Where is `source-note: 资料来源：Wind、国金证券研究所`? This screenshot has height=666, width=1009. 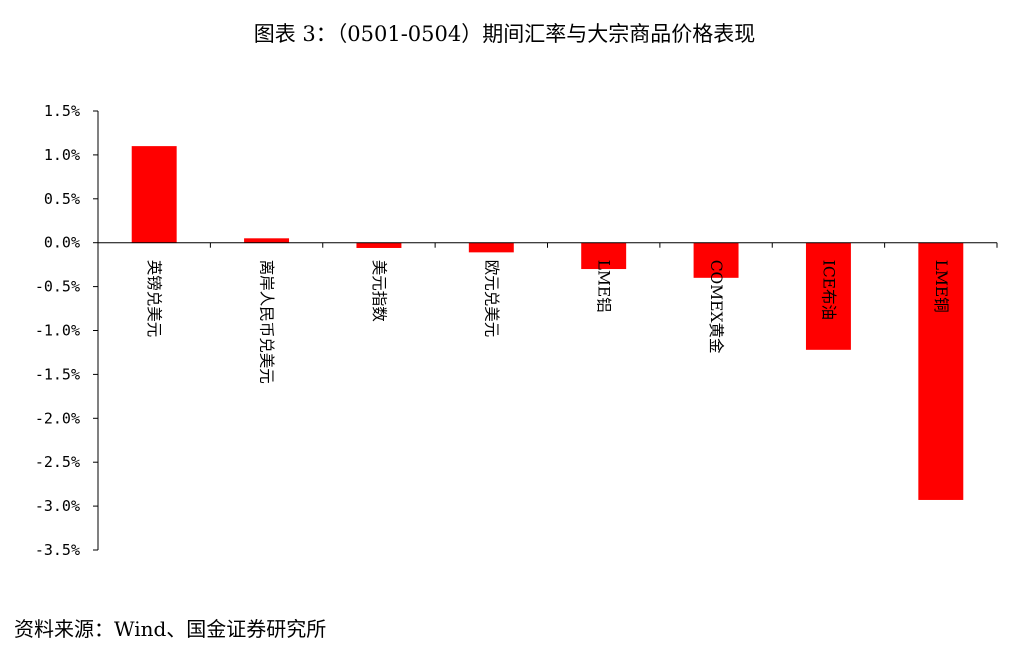 source-note: 资料来源：Wind、国金证券研究所 is located at coordinates (170, 629).